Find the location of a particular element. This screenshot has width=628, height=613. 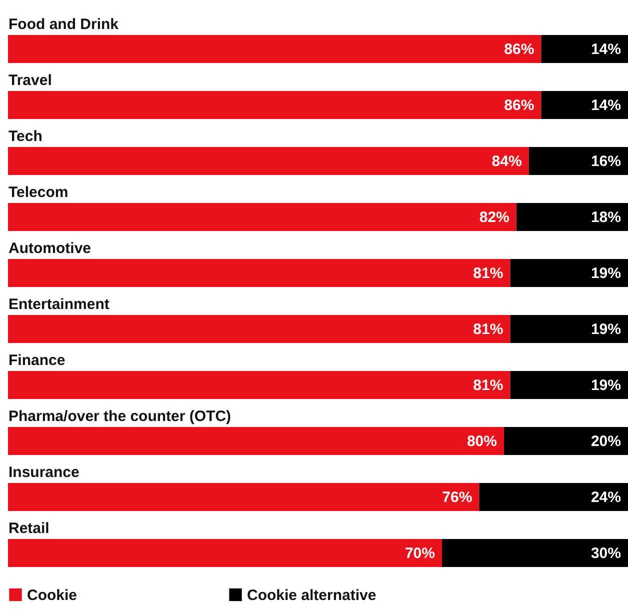

data-label: 84% is located at coordinates (507, 161).